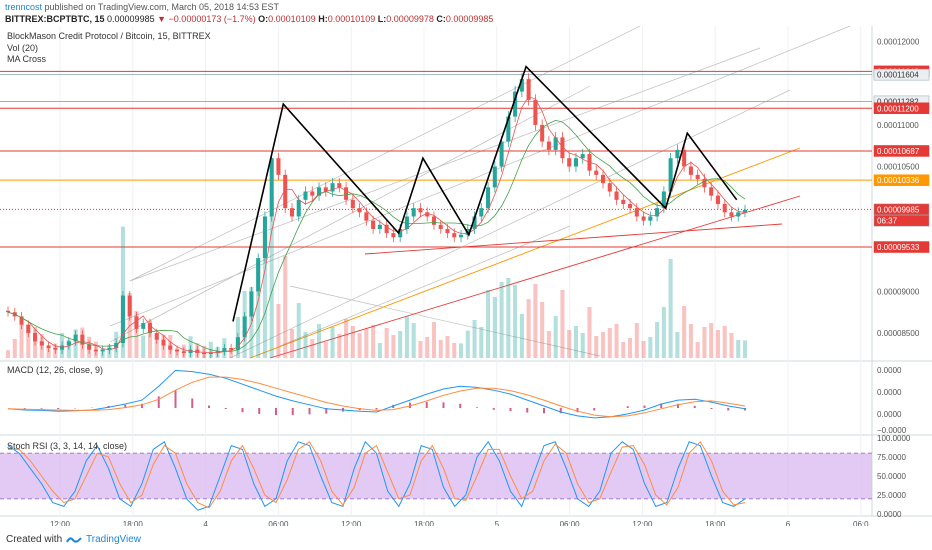 Image resolution: width=932 pixels, height=550 pixels. I want to click on tradingview-brand: TradingView, so click(114, 539).